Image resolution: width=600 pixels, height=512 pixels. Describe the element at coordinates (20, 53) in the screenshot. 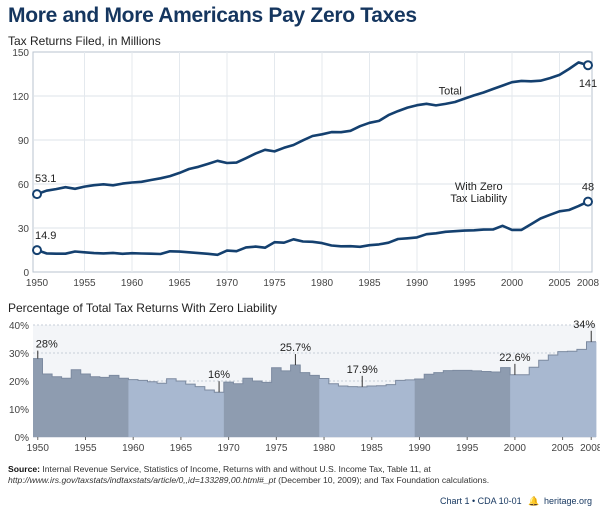

I see `ytick-label-150: 150` at that location.